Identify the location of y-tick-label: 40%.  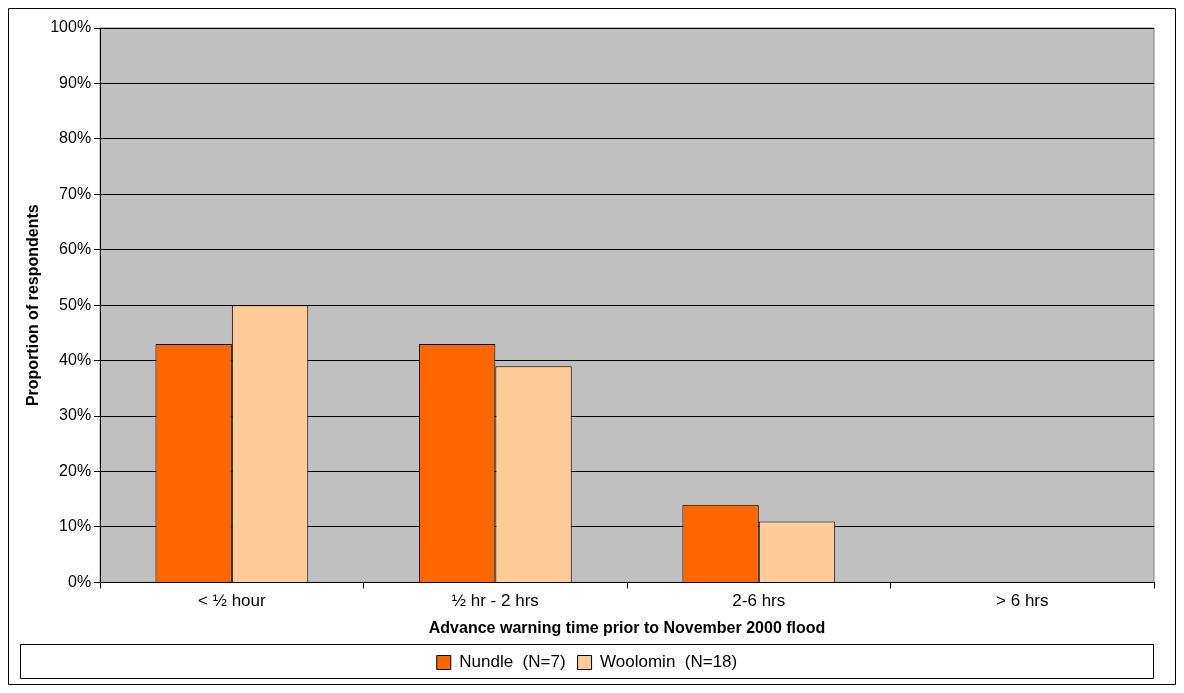
(75, 360).